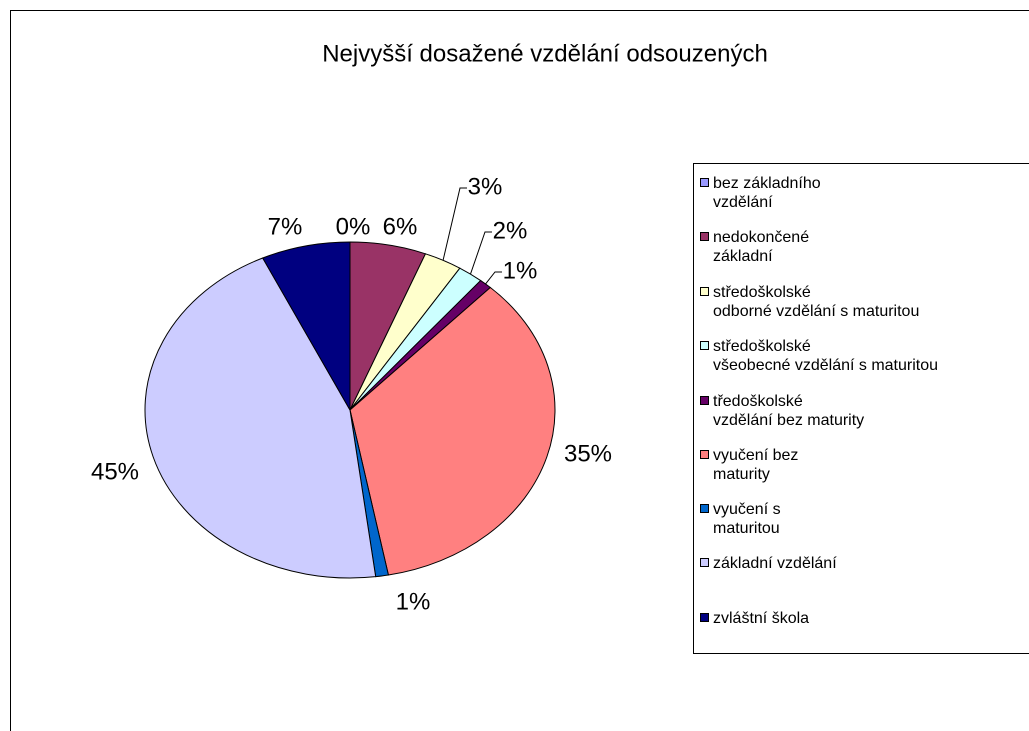  Describe the element at coordinates (545, 53) in the screenshot. I see `chart-title: Nejvyšší dosažené vzdělání odsouzených` at that location.